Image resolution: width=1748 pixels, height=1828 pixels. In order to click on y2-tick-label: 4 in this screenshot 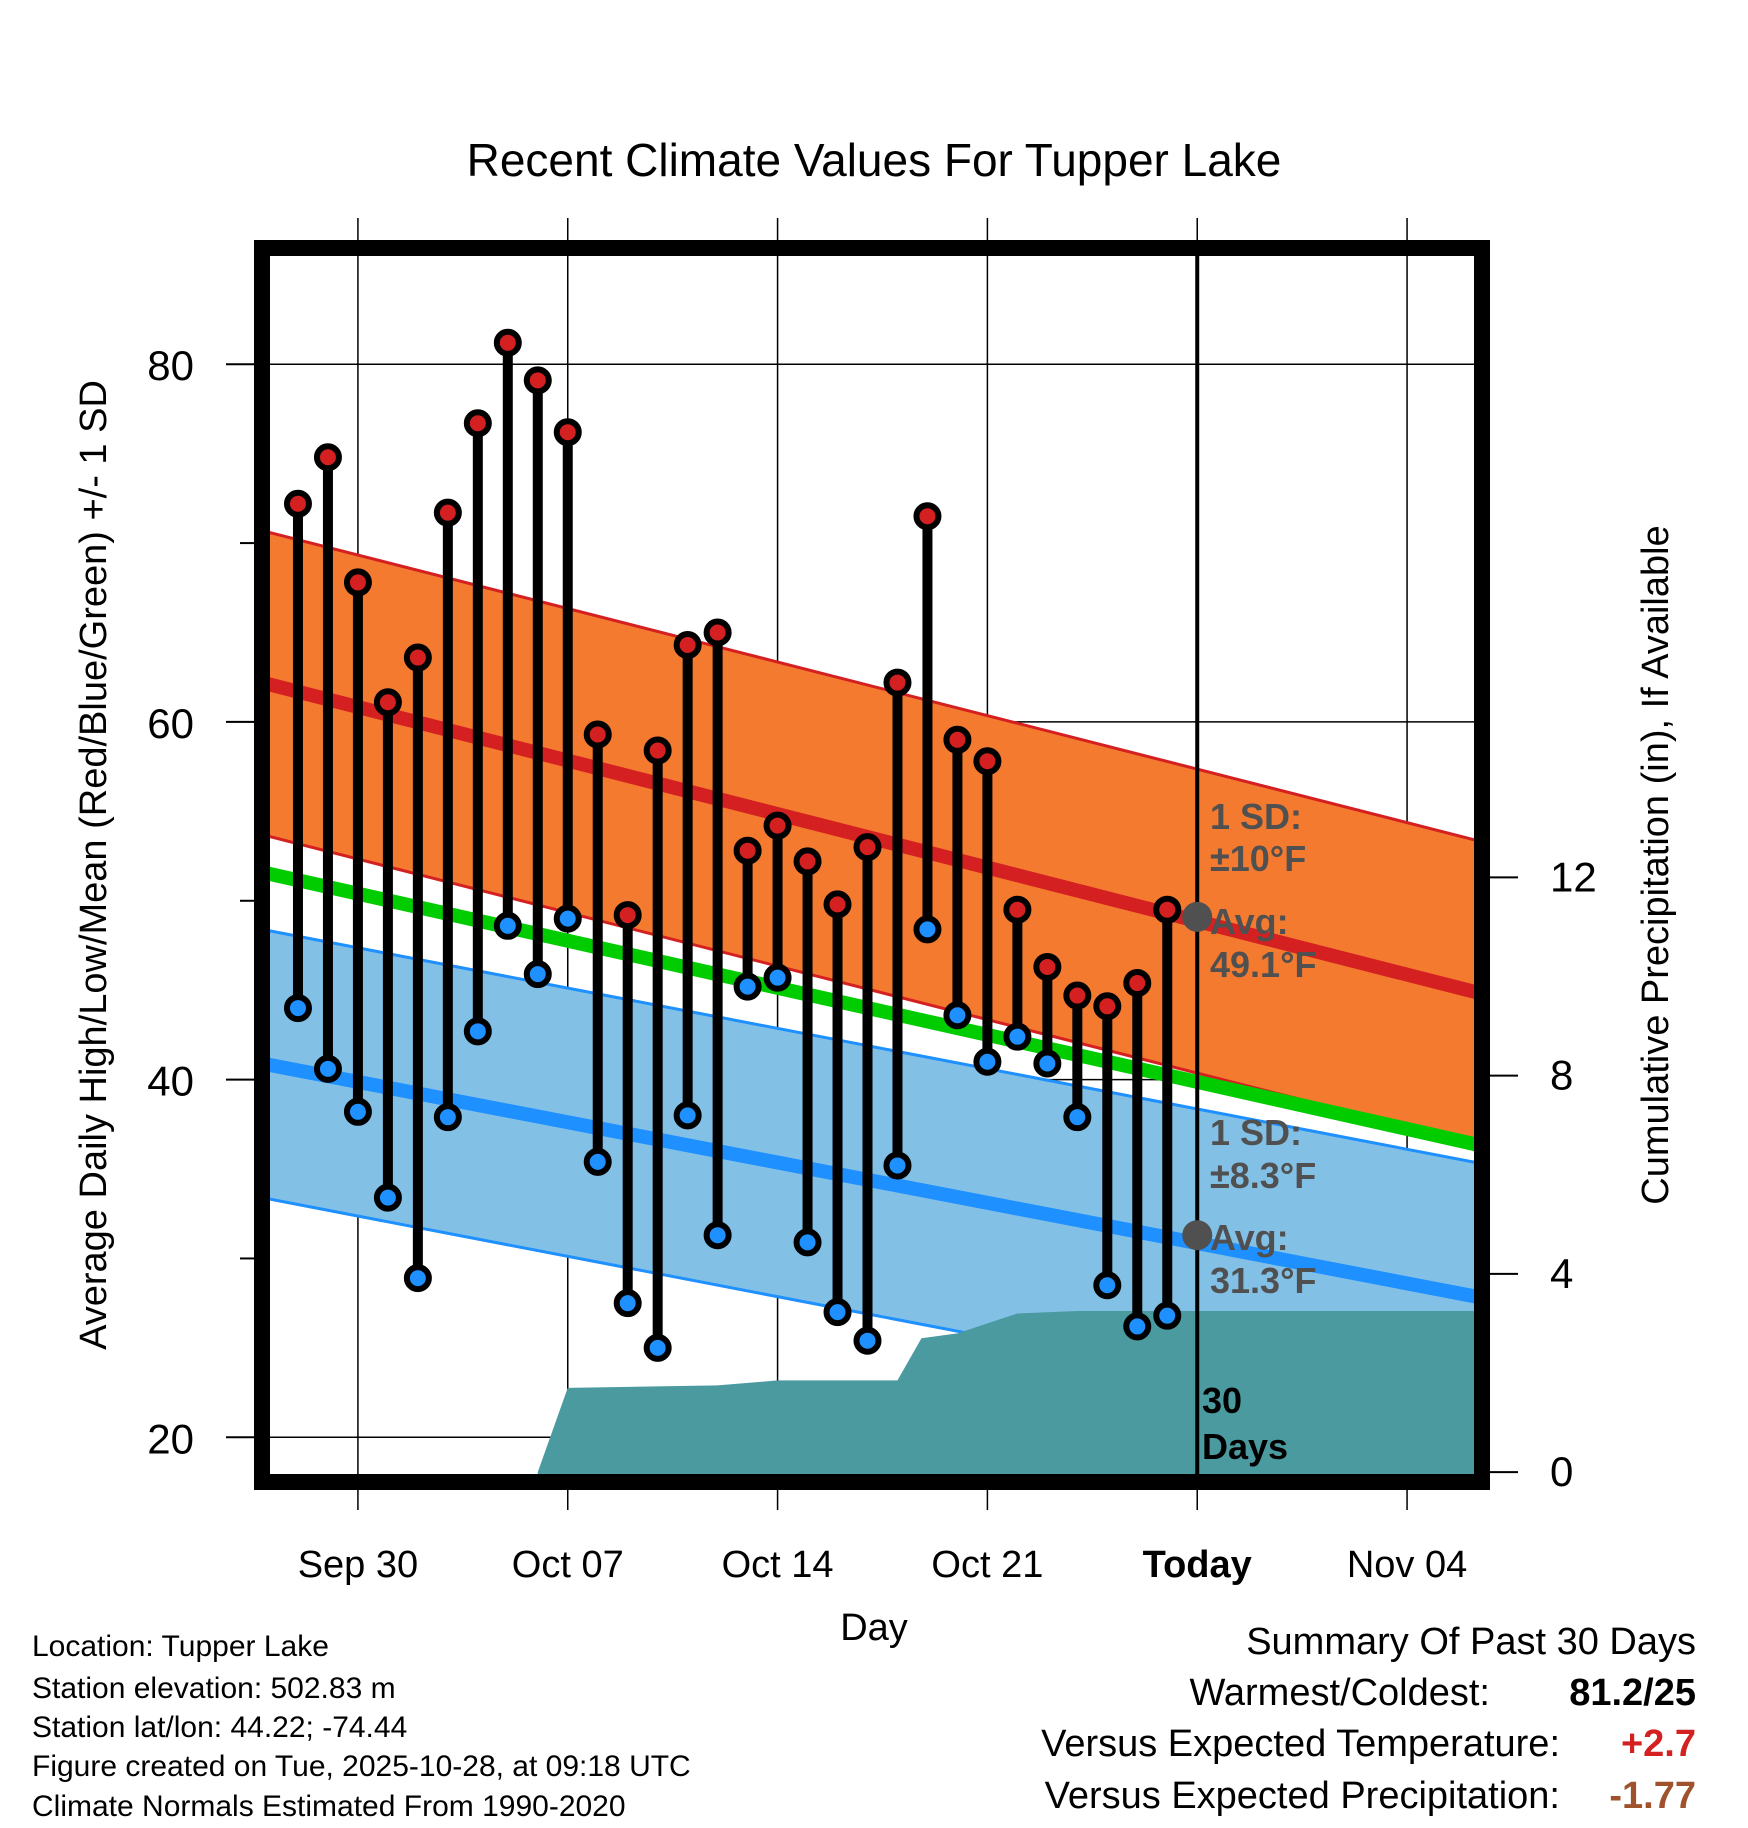, I will do `click(1561, 1273)`.